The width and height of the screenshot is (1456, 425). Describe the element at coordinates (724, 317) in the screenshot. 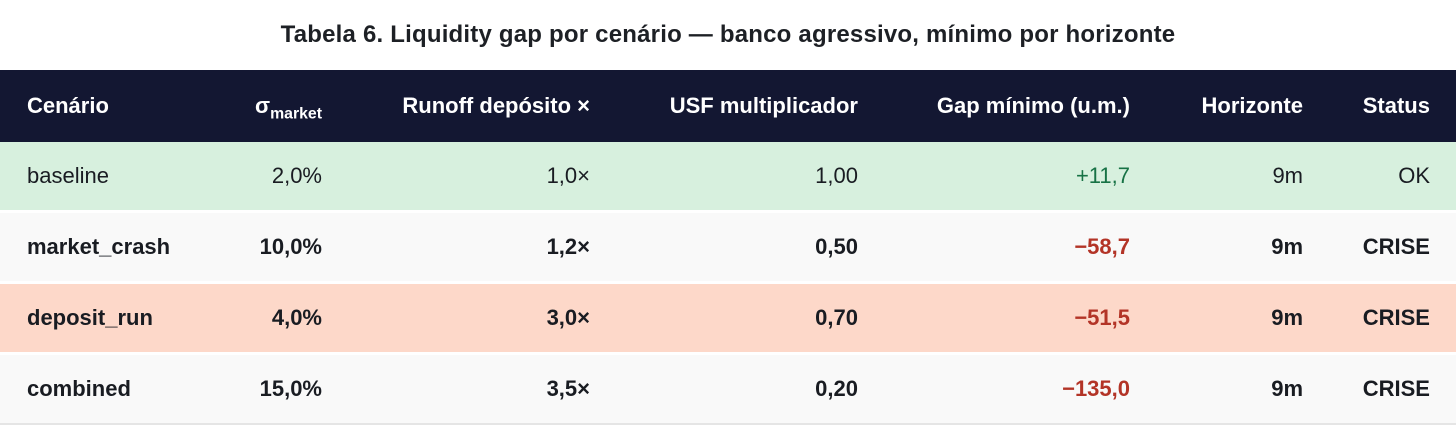

I see `cell-usf: 0,70` at that location.